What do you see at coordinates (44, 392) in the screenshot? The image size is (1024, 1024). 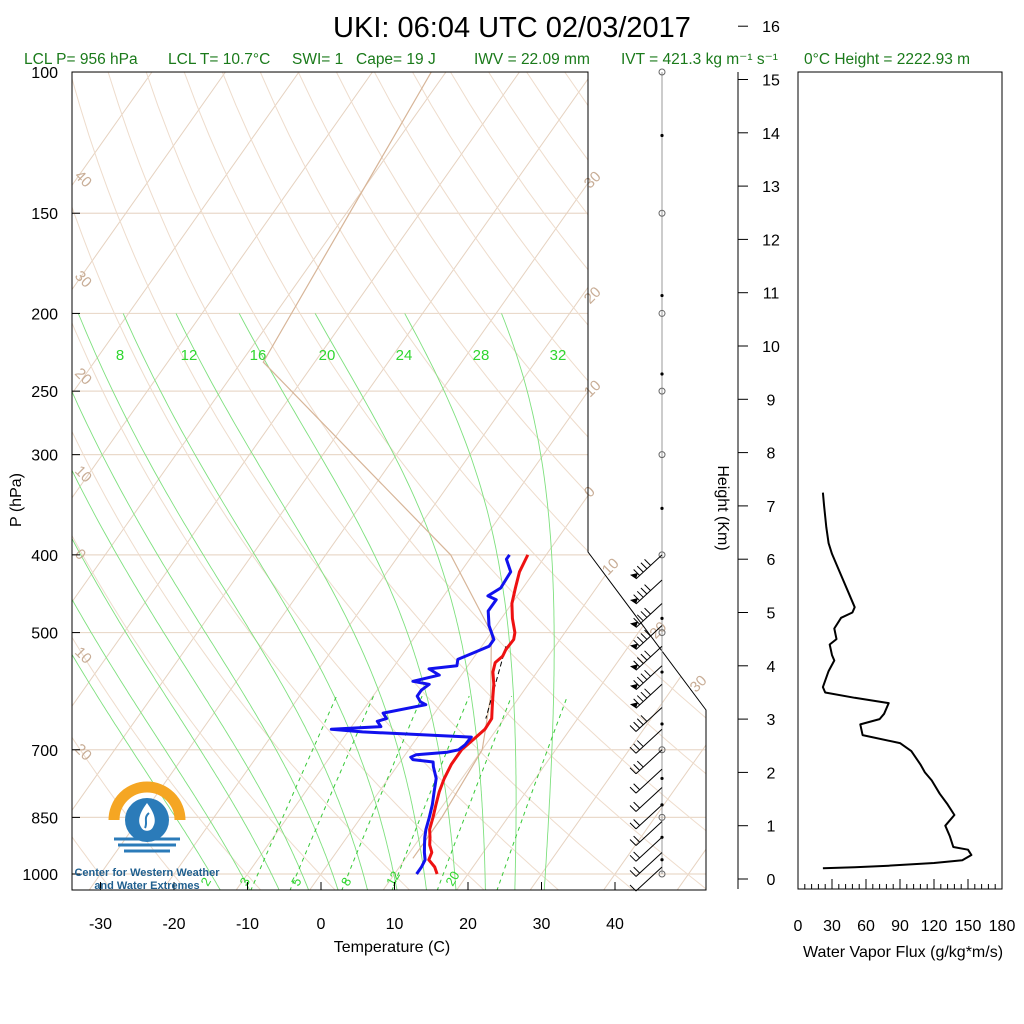 I see `y-tick-label: 250` at bounding box center [44, 392].